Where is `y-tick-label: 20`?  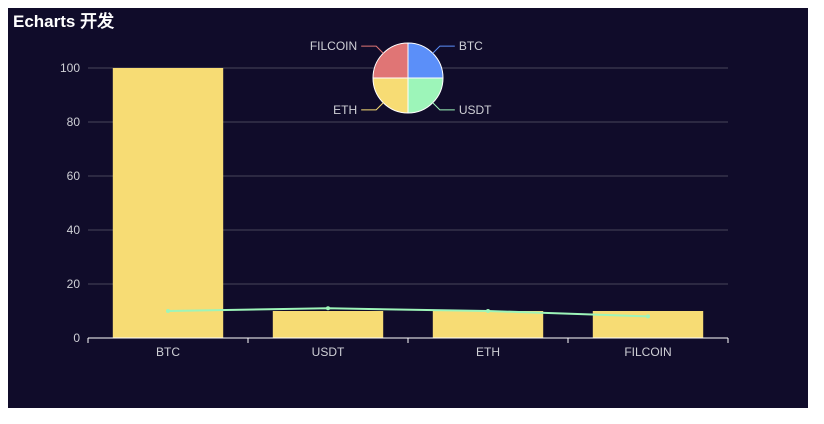
y-tick-label: 20 is located at coordinates (74, 284).